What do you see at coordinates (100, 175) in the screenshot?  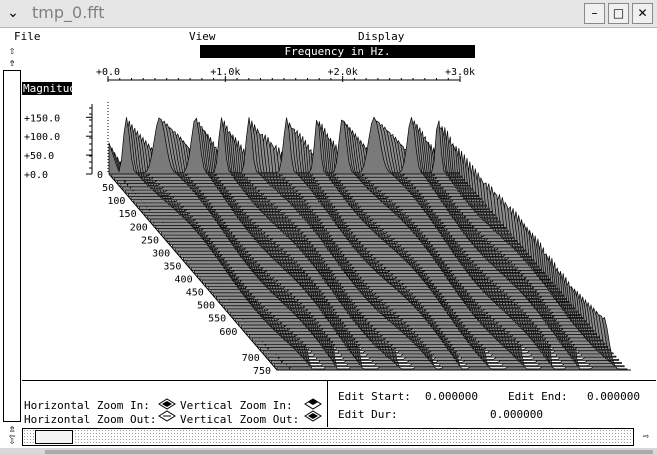 I see `depth-tick-label: 0` at bounding box center [100, 175].